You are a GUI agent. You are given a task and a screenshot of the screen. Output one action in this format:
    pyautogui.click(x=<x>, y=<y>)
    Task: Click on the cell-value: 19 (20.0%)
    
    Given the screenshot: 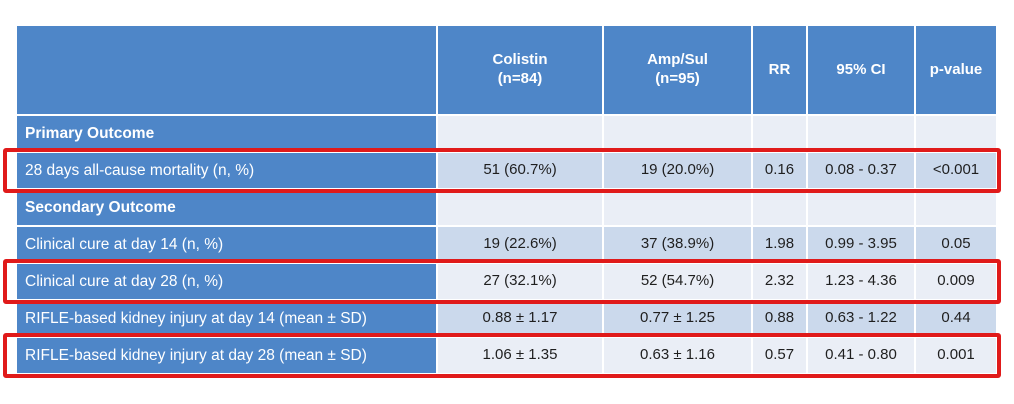 What is the action you would take?
    pyautogui.click(x=677, y=170)
    